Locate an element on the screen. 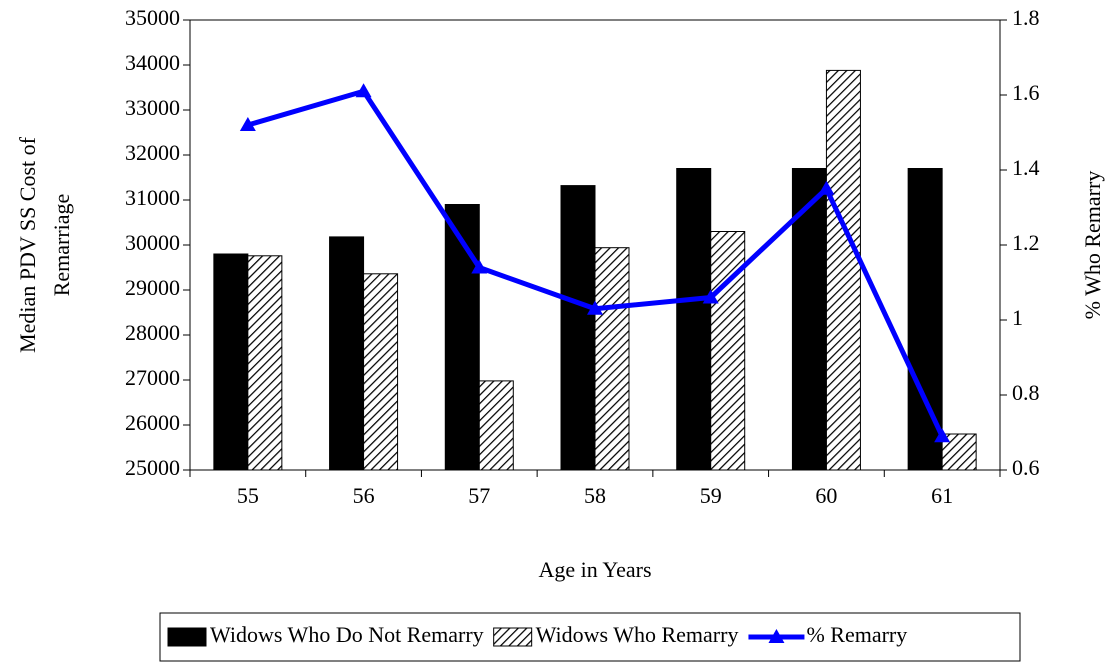 This screenshot has width=1112, height=667. x-tick-label: 61 is located at coordinates (942, 495).